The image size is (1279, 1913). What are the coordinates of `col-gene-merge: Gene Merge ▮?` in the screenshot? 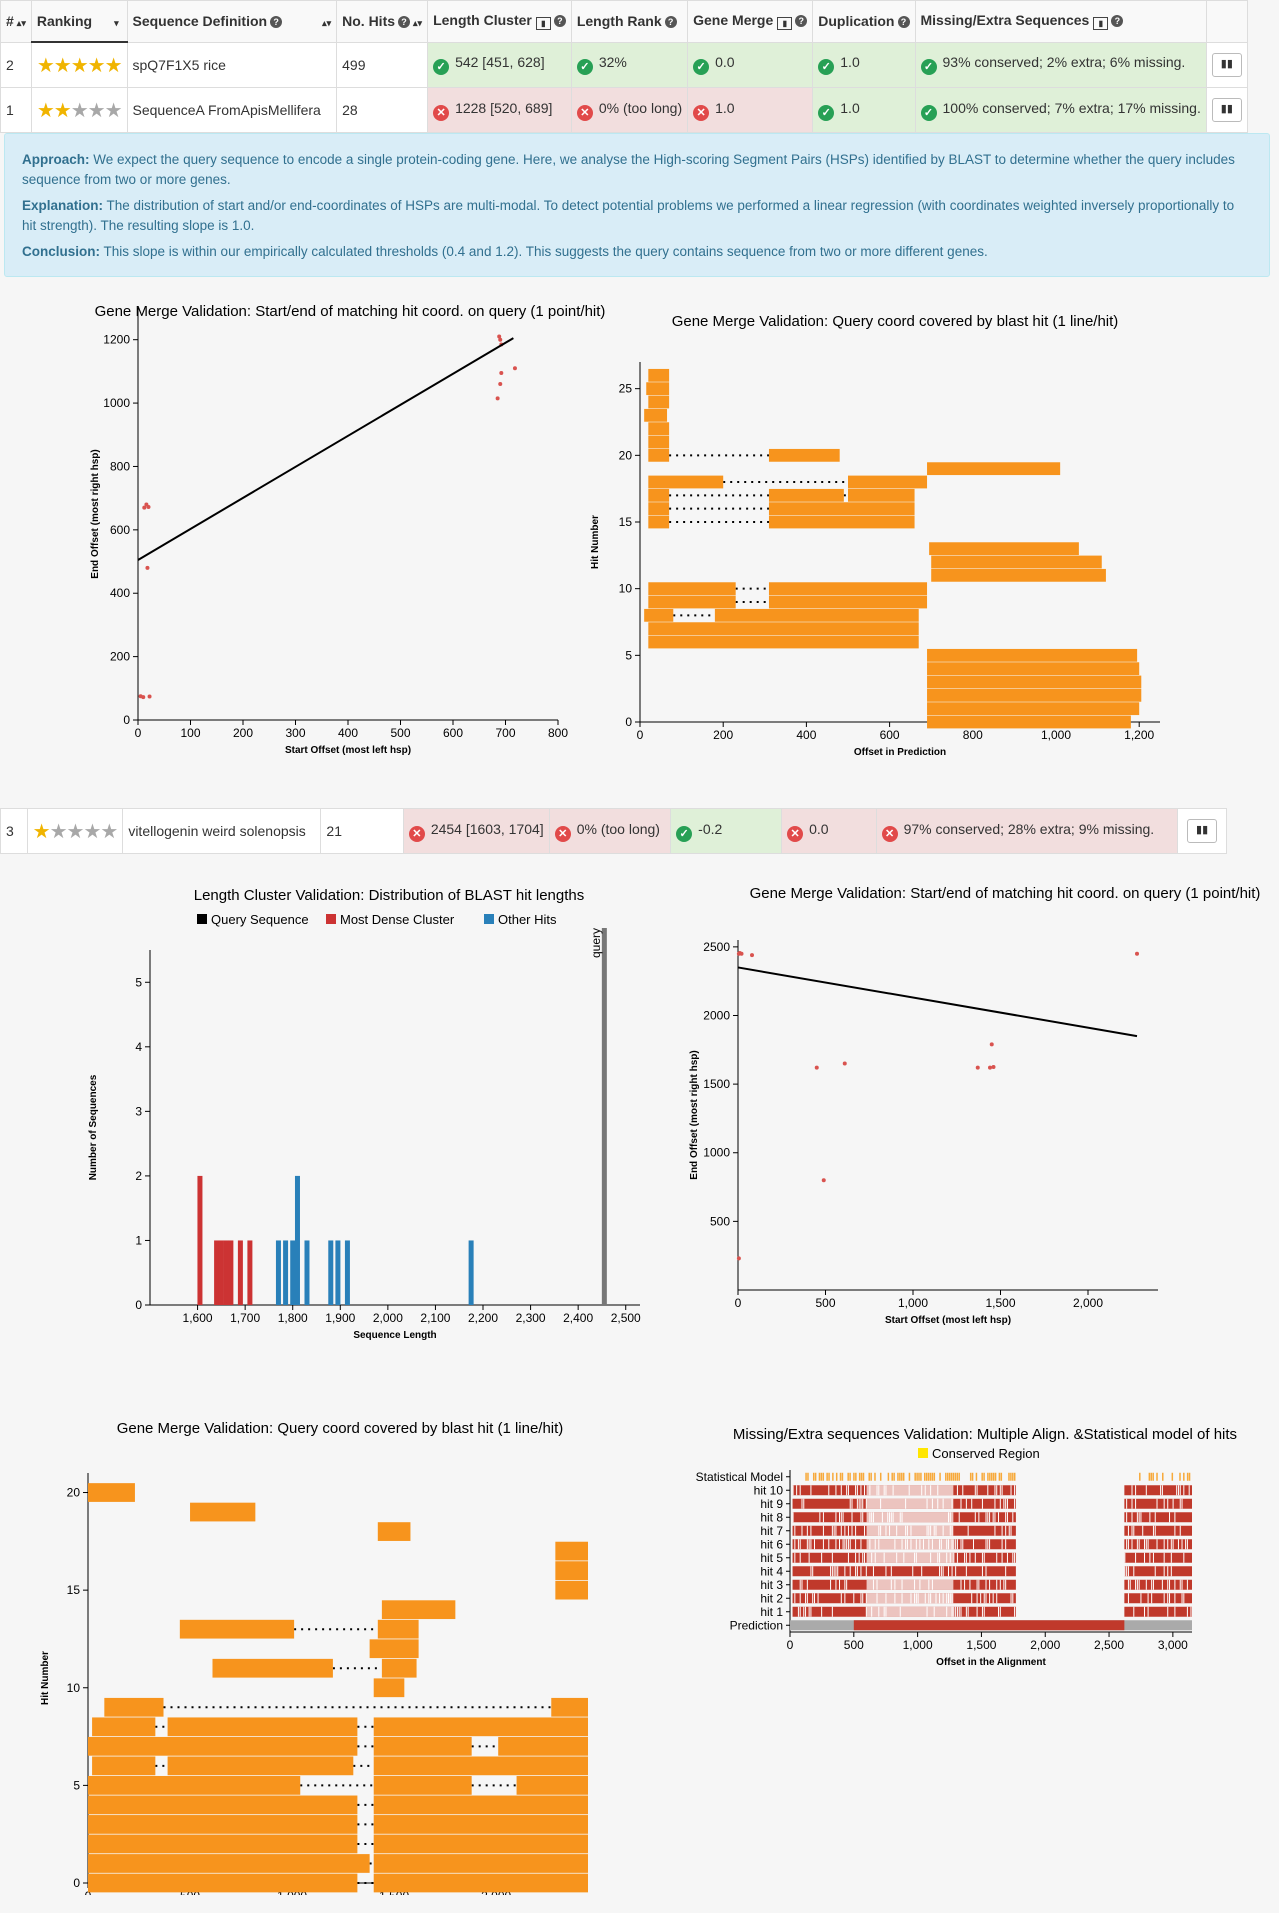 It's located at (750, 21).